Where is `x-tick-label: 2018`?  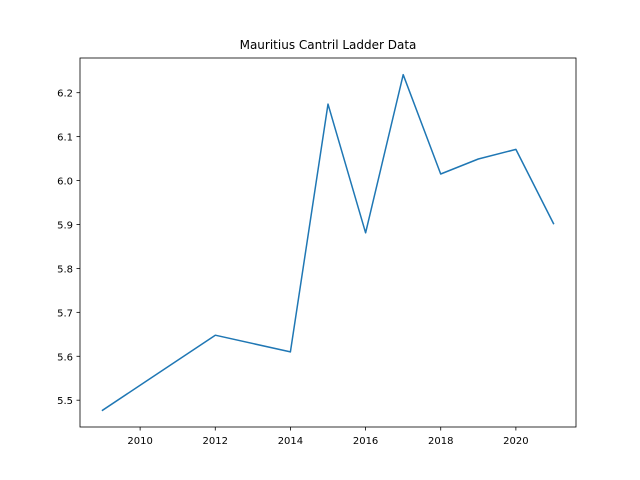
x-tick-label: 2018 is located at coordinates (440, 441).